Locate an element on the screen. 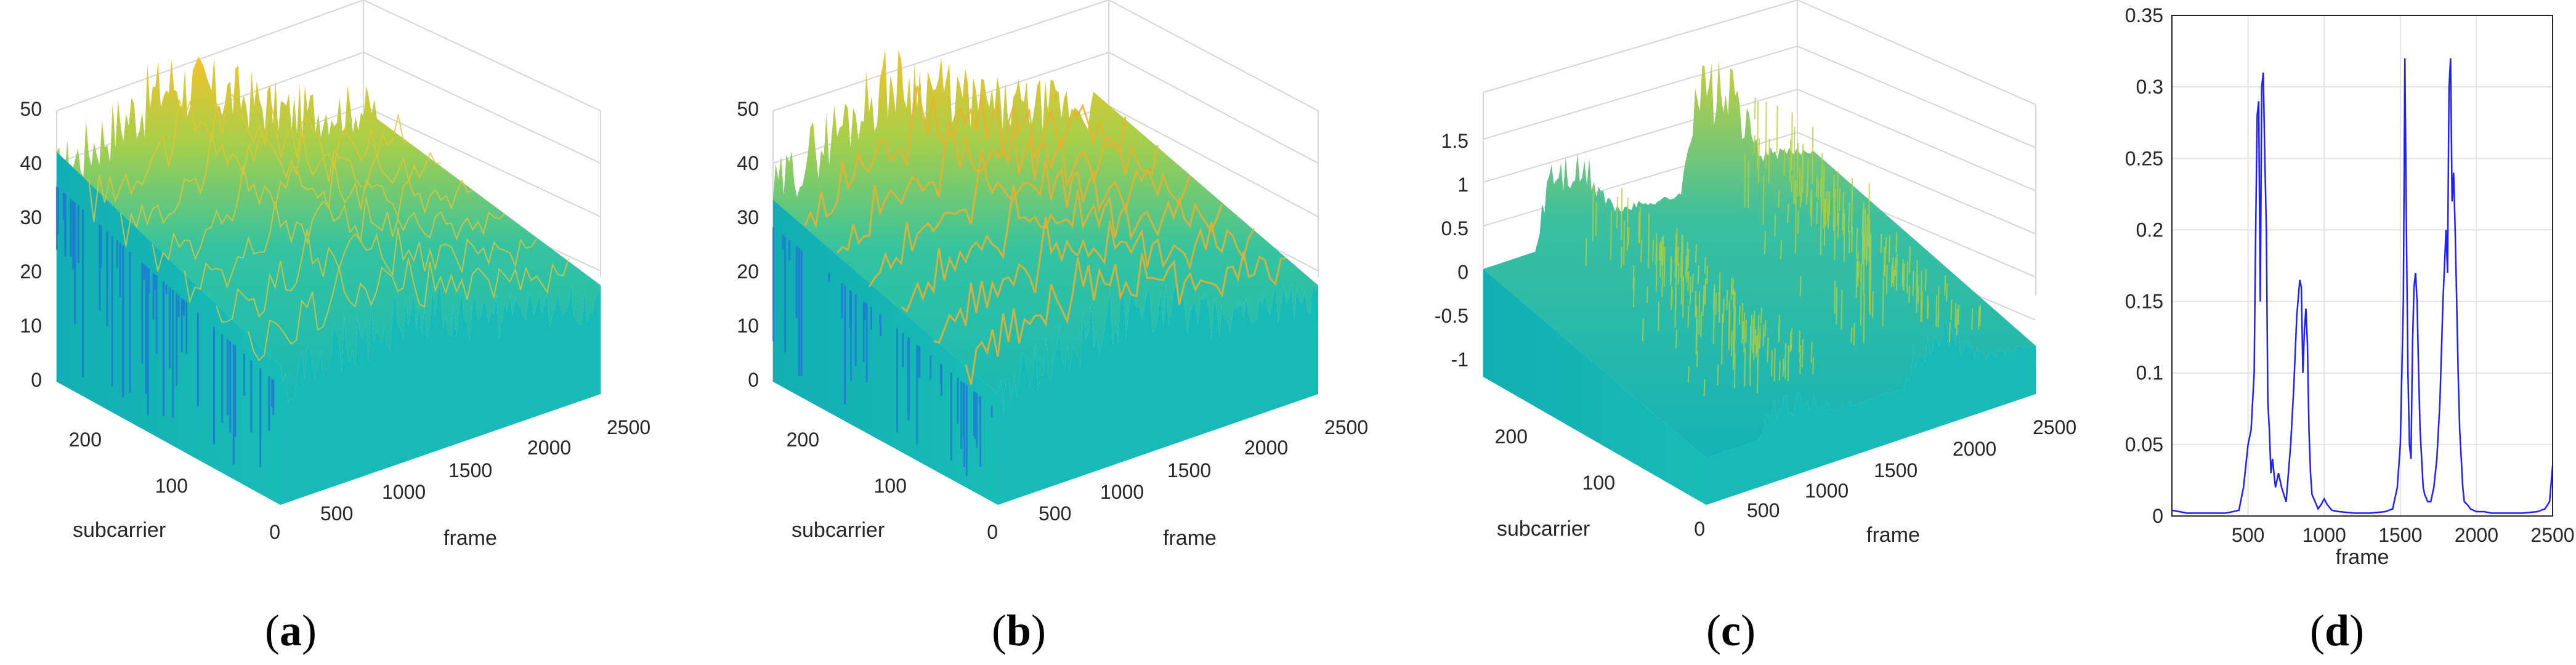  panel-c-surface-front is located at coordinates (1871, 412).